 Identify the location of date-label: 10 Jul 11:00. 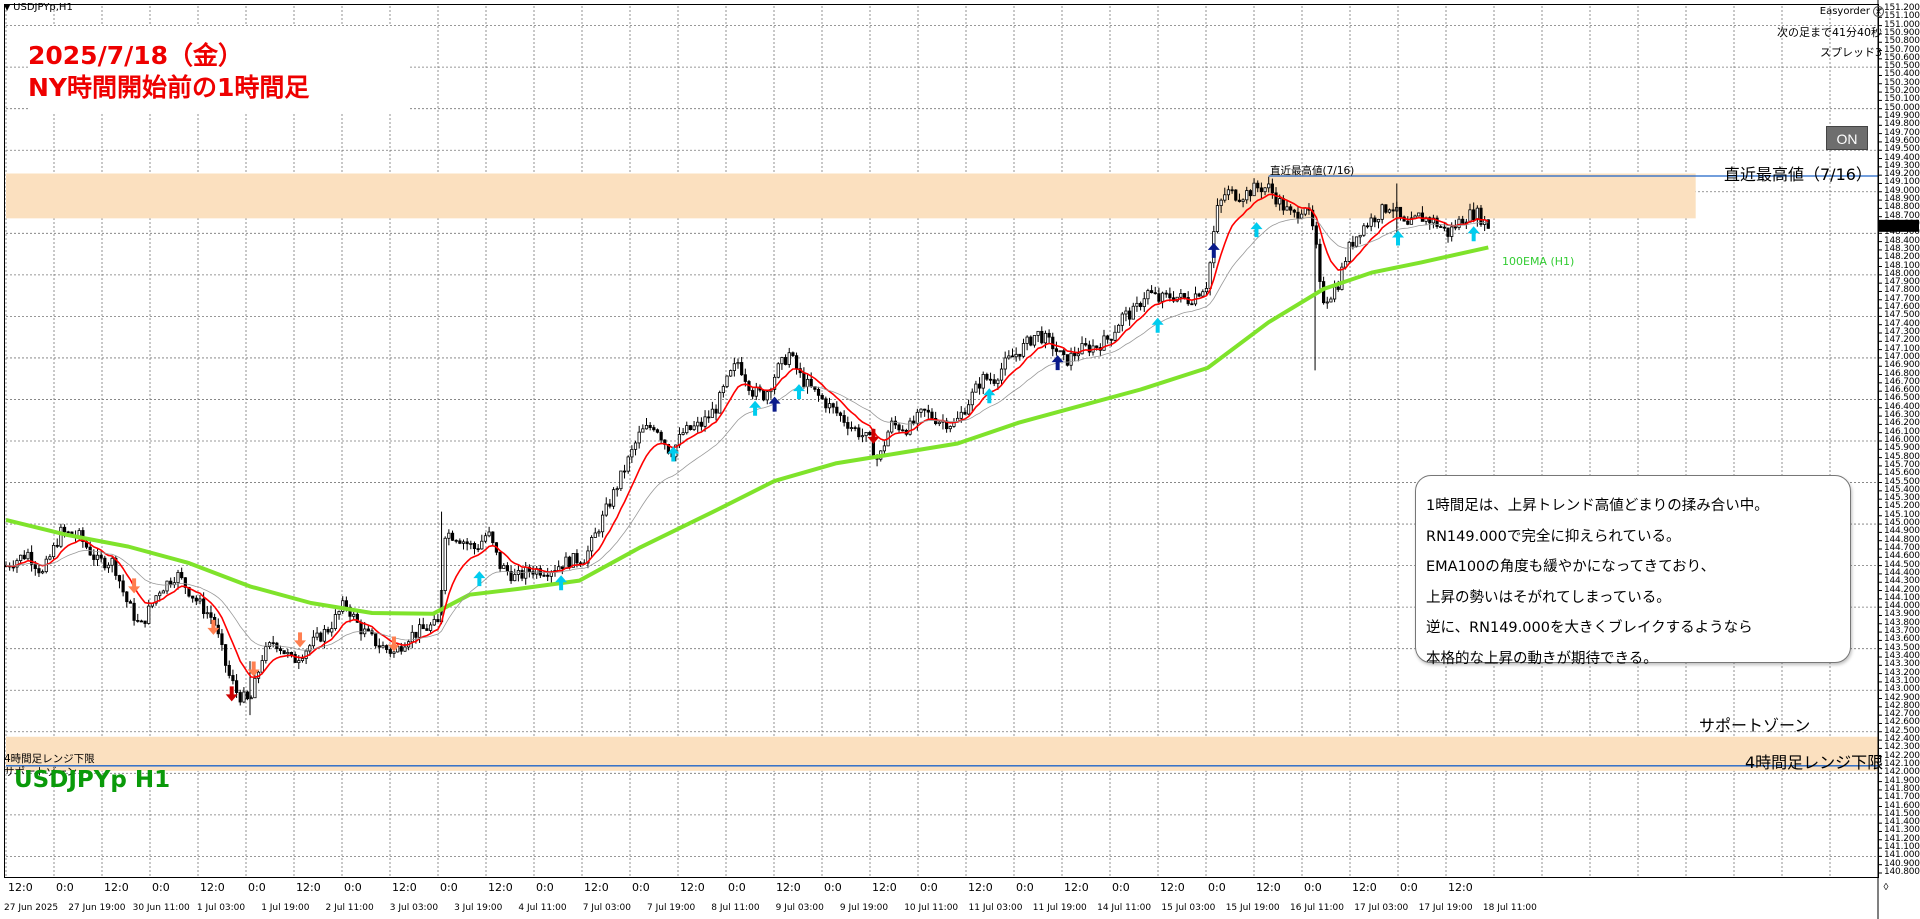
(931, 908).